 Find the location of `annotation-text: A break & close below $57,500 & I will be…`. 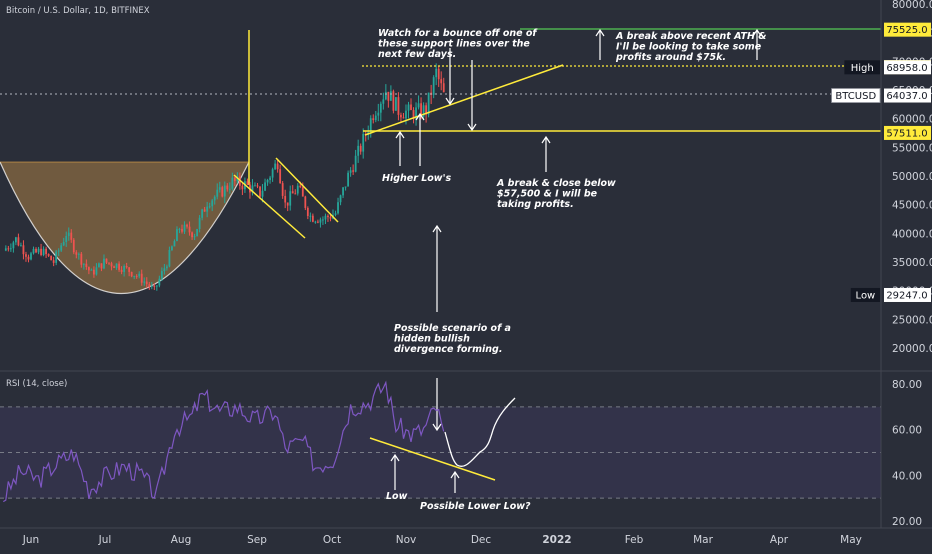

annotation-text: A break & close below $57,500 & I will be… is located at coordinates (556, 194).